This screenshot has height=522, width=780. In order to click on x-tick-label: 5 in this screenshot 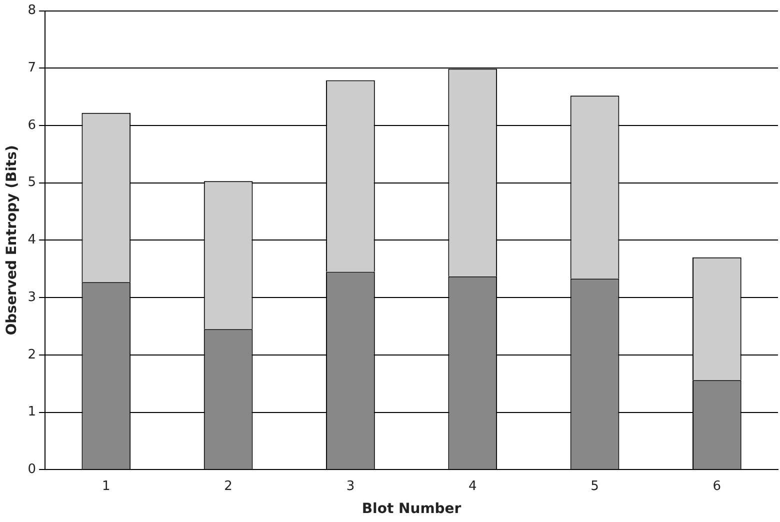, I will do `click(594, 486)`.